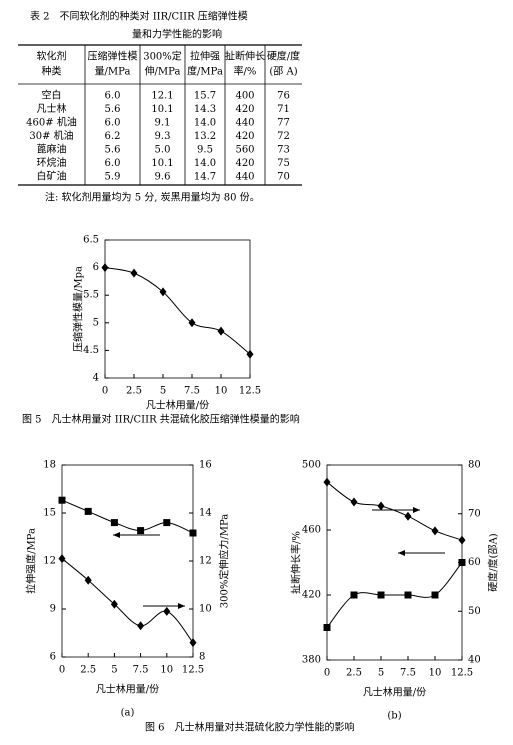  Describe the element at coordinates (113, 136) in the screenshot. I see `table-cell: 6.2` at that location.